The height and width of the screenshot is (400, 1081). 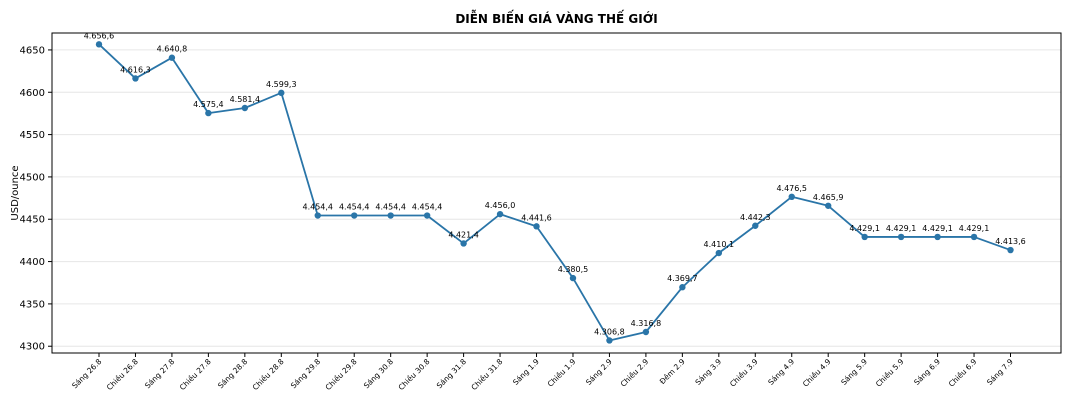 What do you see at coordinates (32, 347) in the screenshot?
I see `y-tick-label: 4300` at bounding box center [32, 347].